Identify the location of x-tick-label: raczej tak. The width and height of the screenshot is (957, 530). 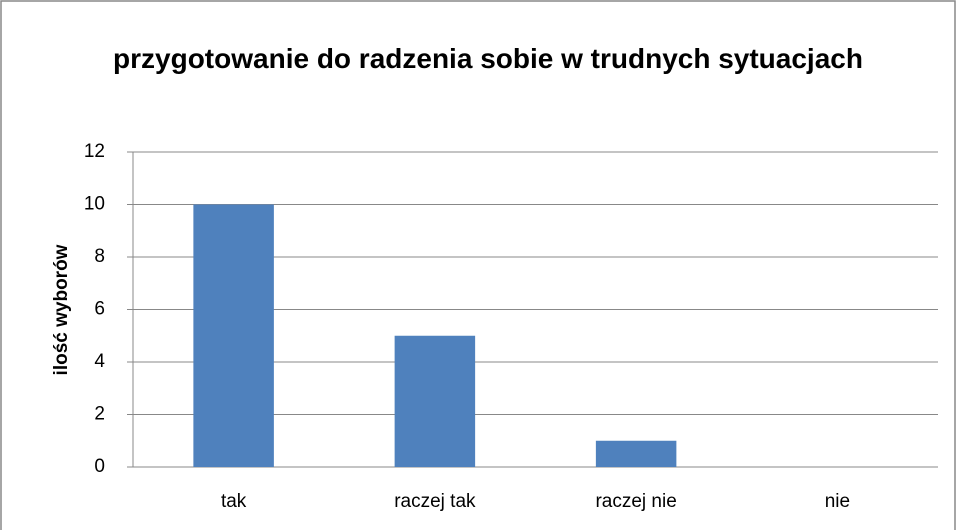
(435, 501).